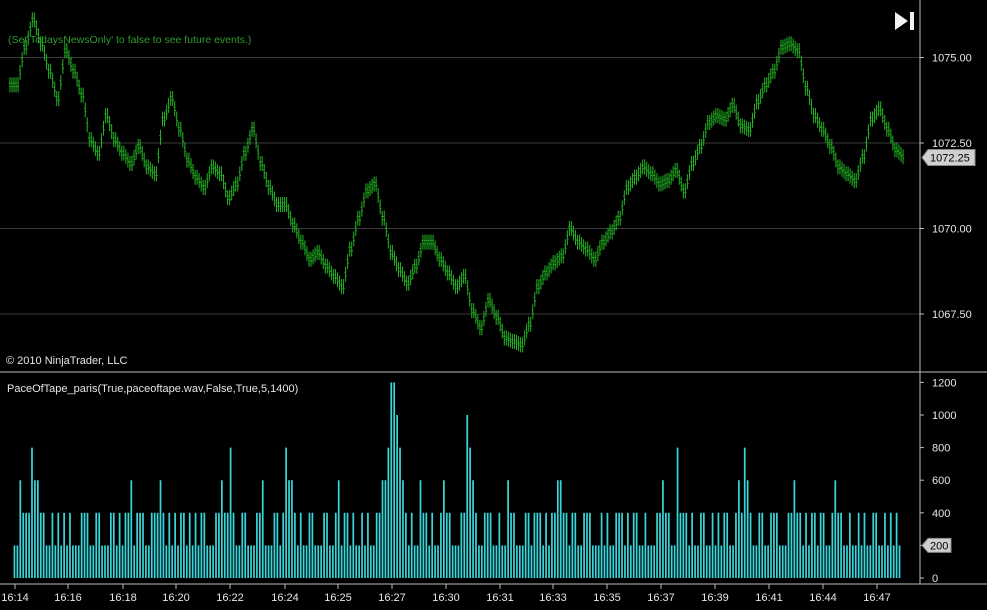 The image size is (987, 610). Describe the element at coordinates (939, 546) in the screenshot. I see `last-volume-label: 200` at that location.